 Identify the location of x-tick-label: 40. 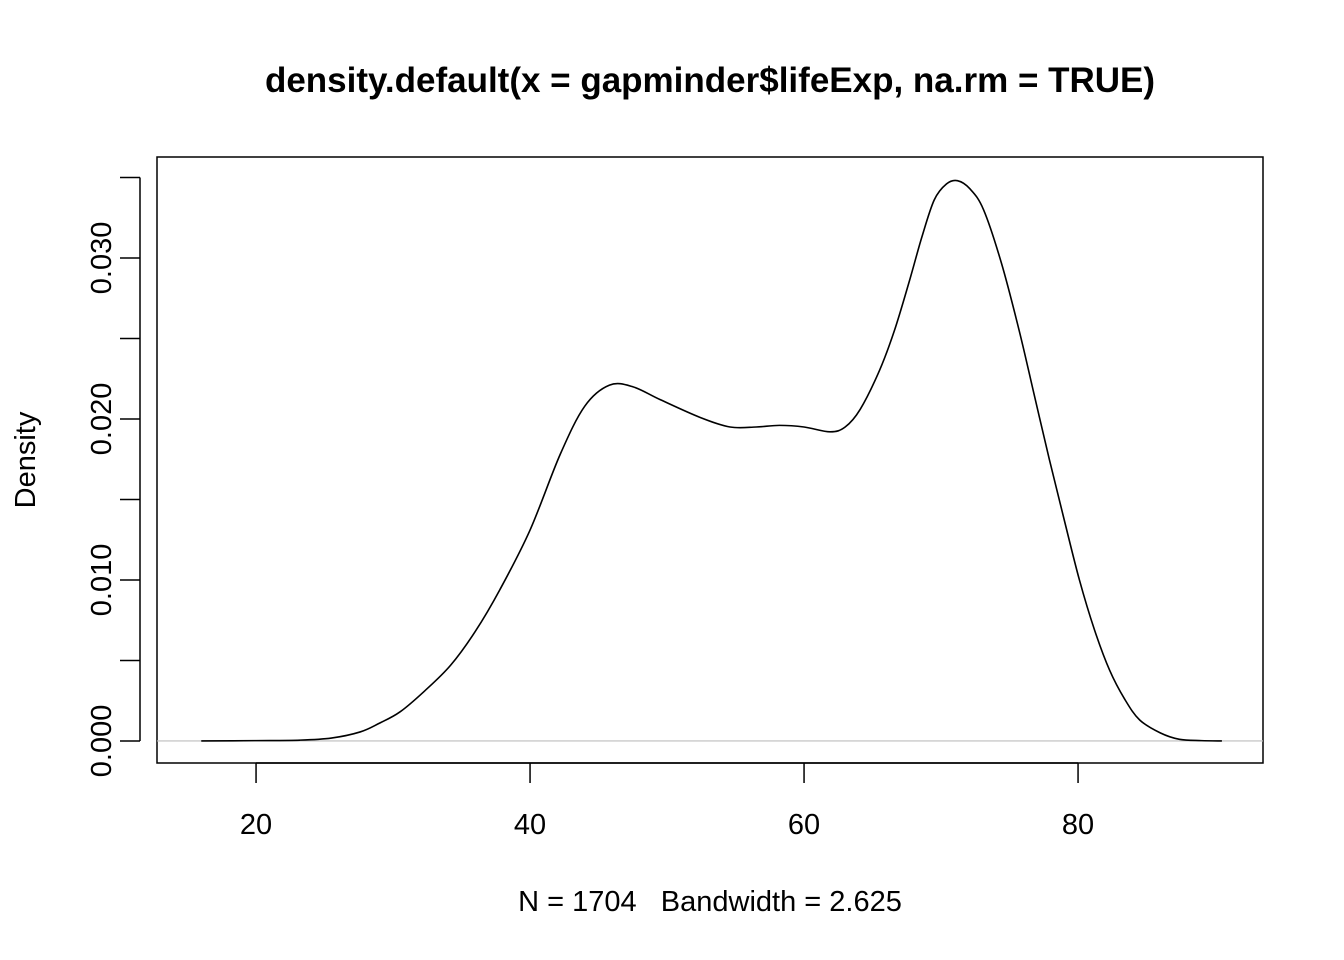
(530, 825).